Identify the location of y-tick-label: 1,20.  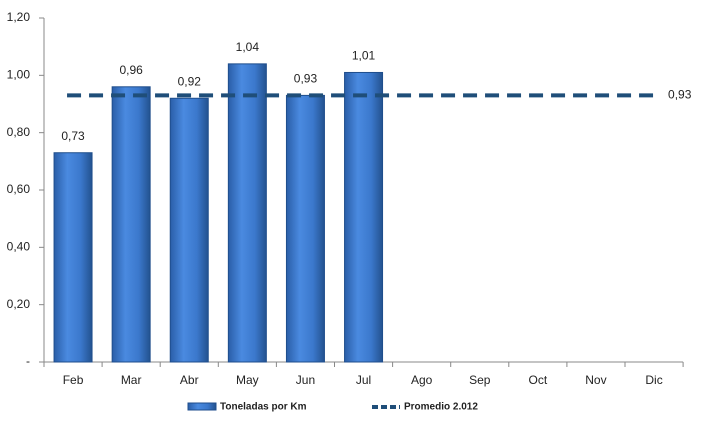
(19, 17).